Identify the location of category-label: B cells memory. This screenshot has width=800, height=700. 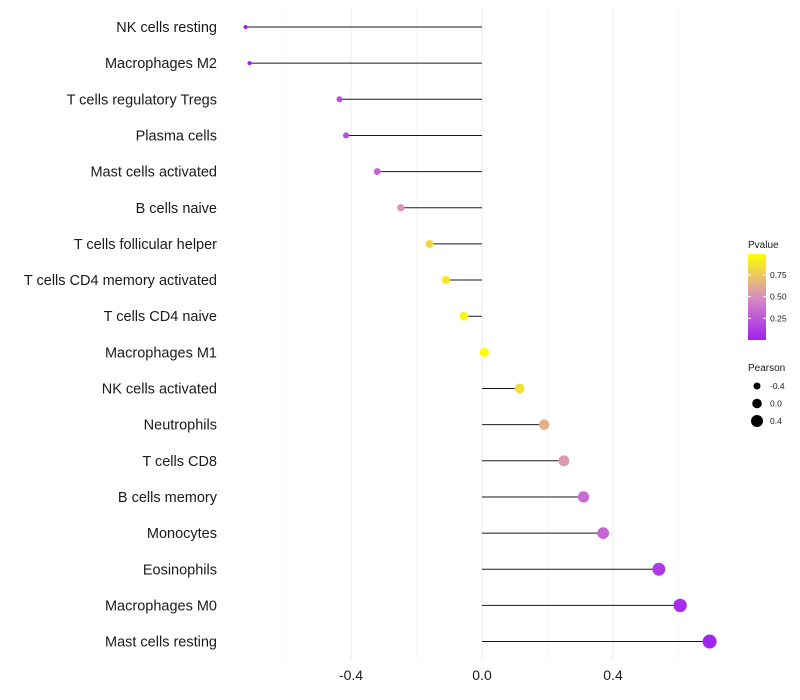
(168, 498).